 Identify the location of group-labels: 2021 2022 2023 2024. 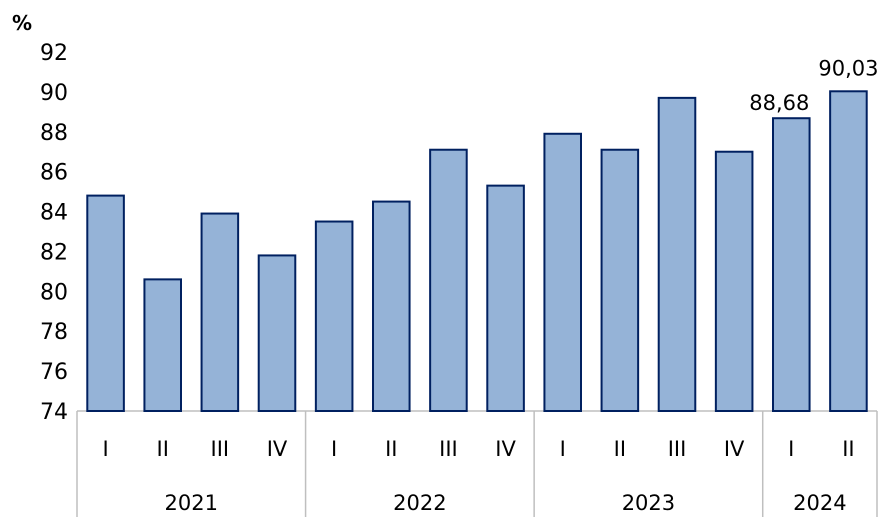
(506, 503).